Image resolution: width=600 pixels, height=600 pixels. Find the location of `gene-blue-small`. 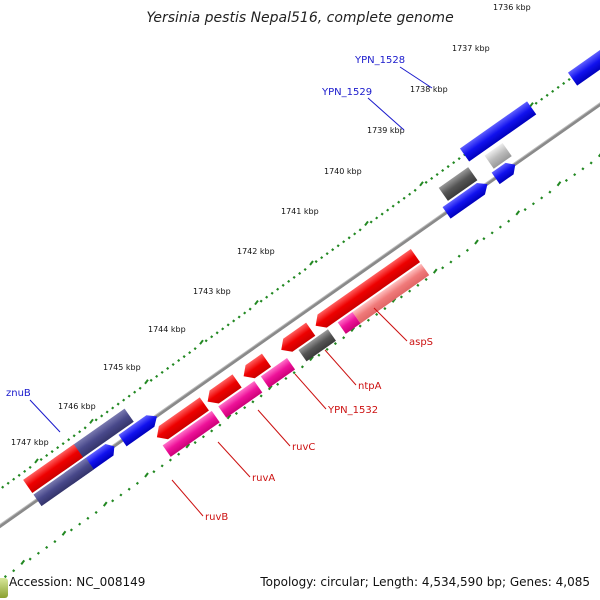

gene-blue-small is located at coordinates (505, 172).